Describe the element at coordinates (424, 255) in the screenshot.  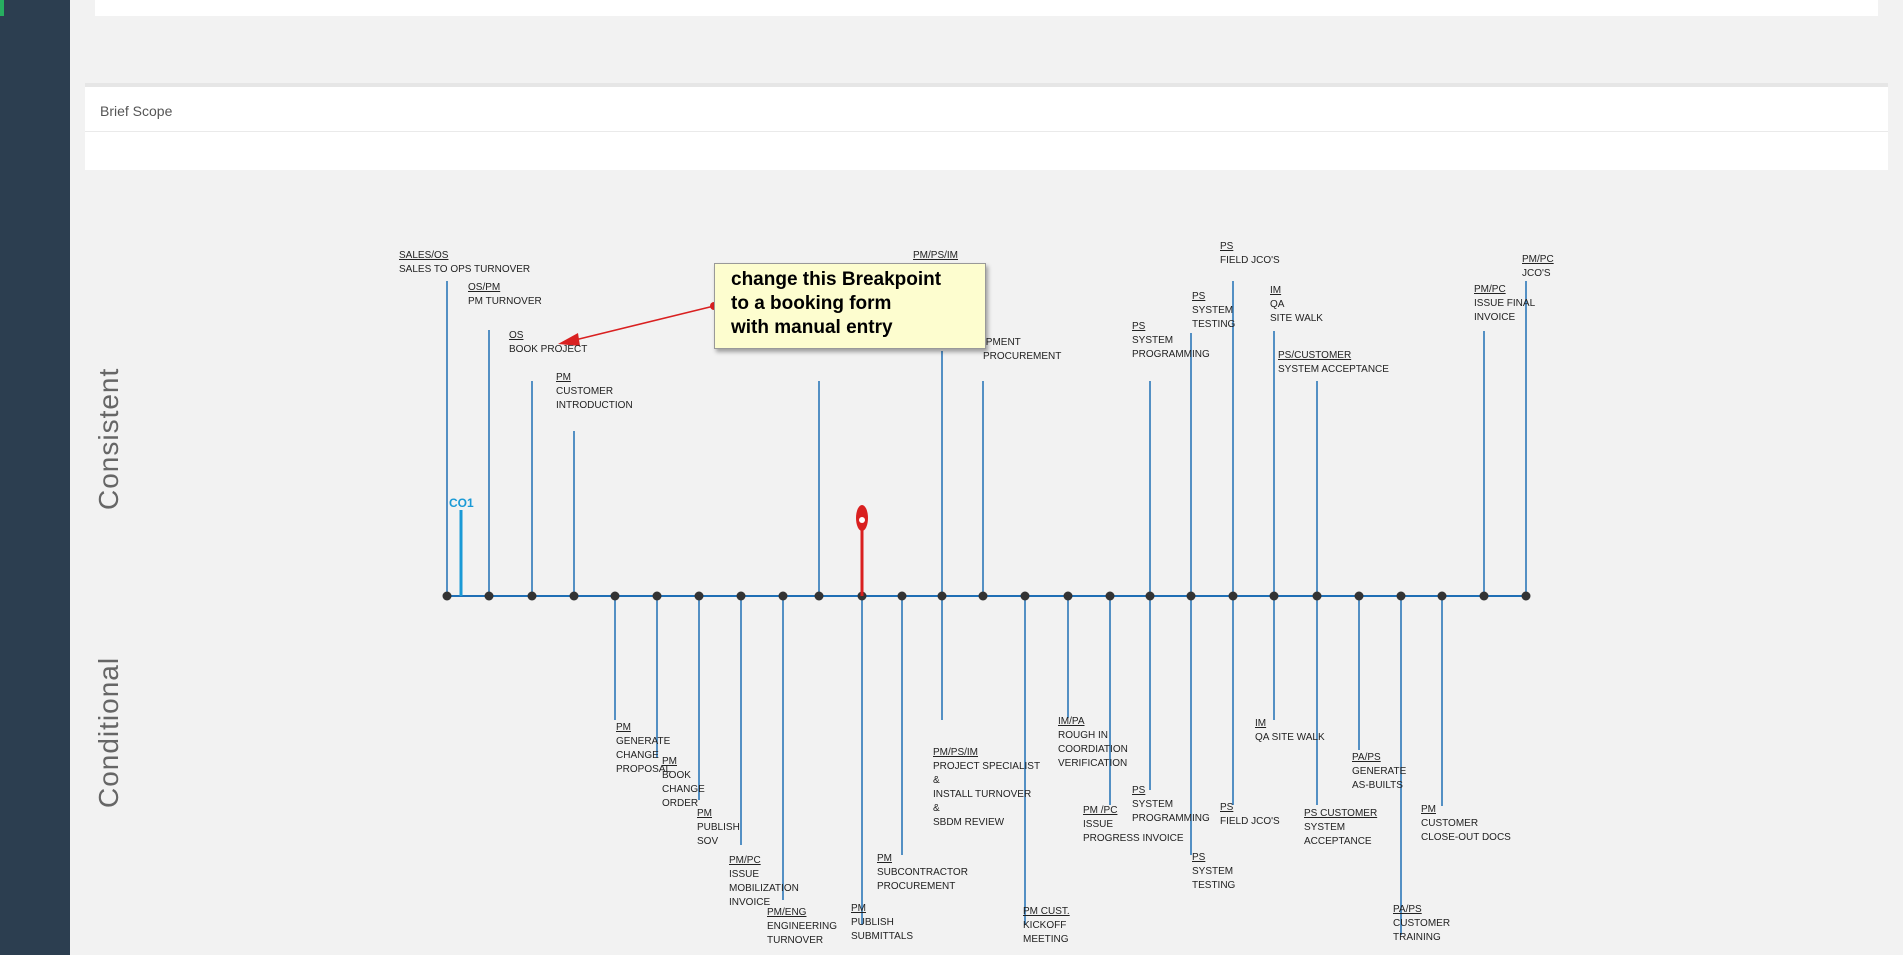
I see `event-role-code: SALES/OS` at that location.